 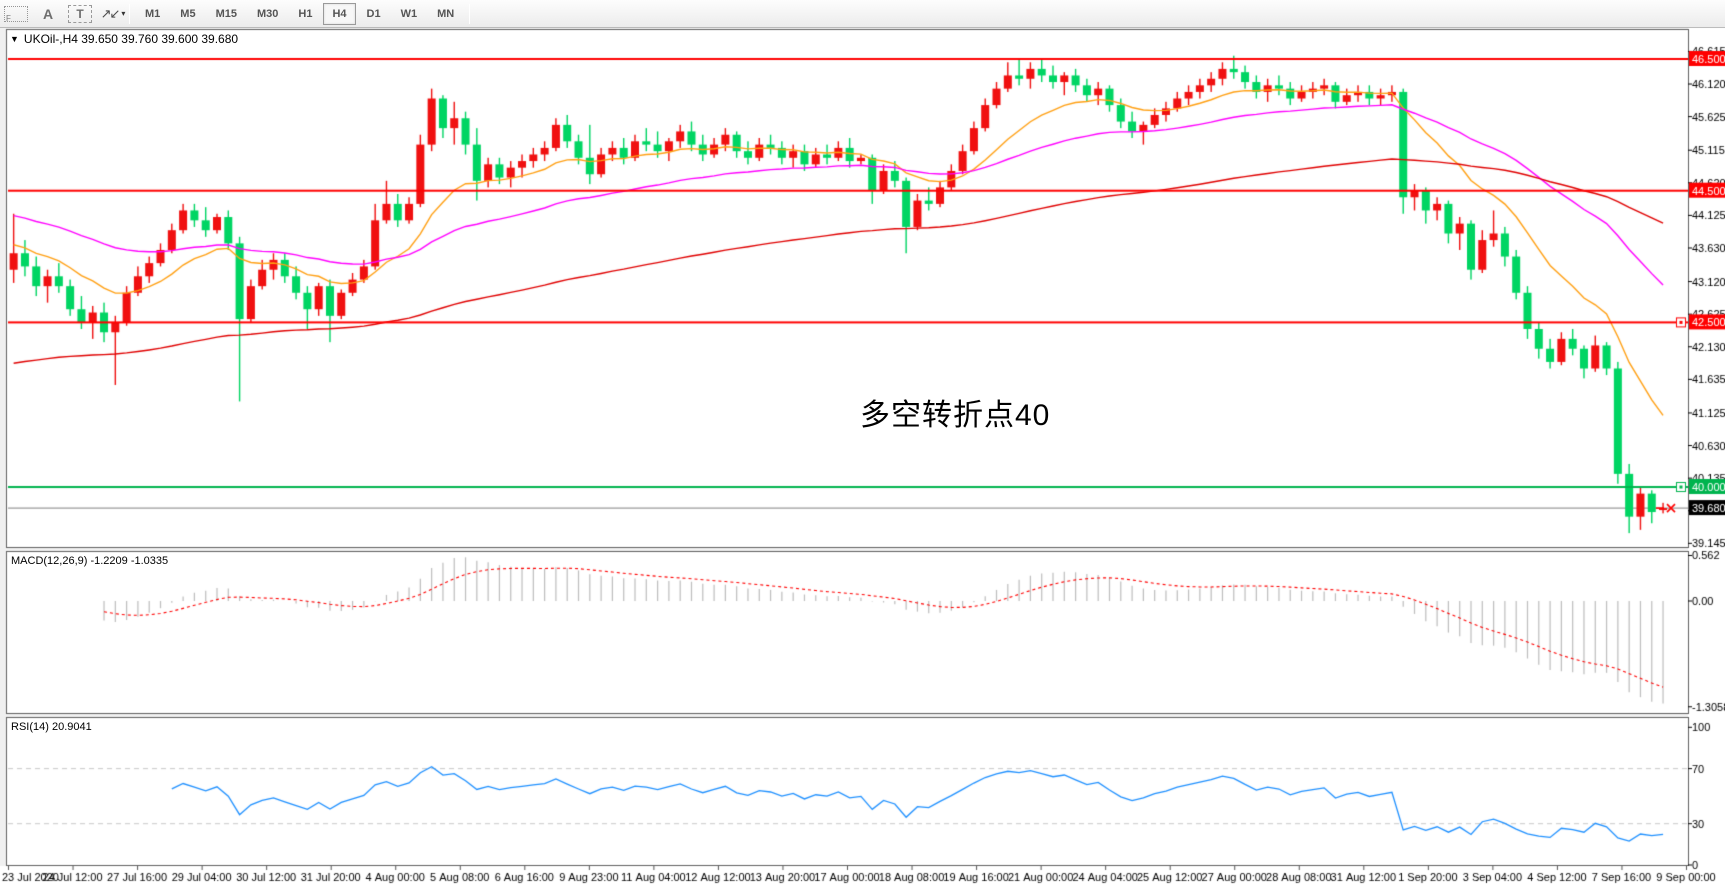 I want to click on chart-title-text: UKOil-,H4 39.650 39.760 39.600 39.680, so click(x=131, y=39).